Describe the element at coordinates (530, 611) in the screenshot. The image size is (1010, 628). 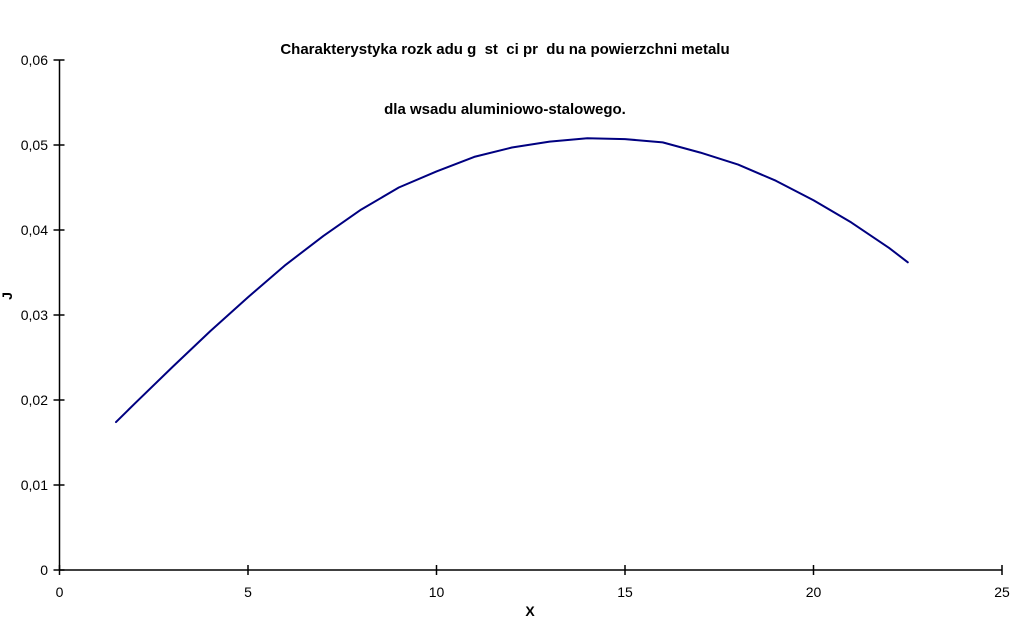
I see `x-axis-title: X` at that location.